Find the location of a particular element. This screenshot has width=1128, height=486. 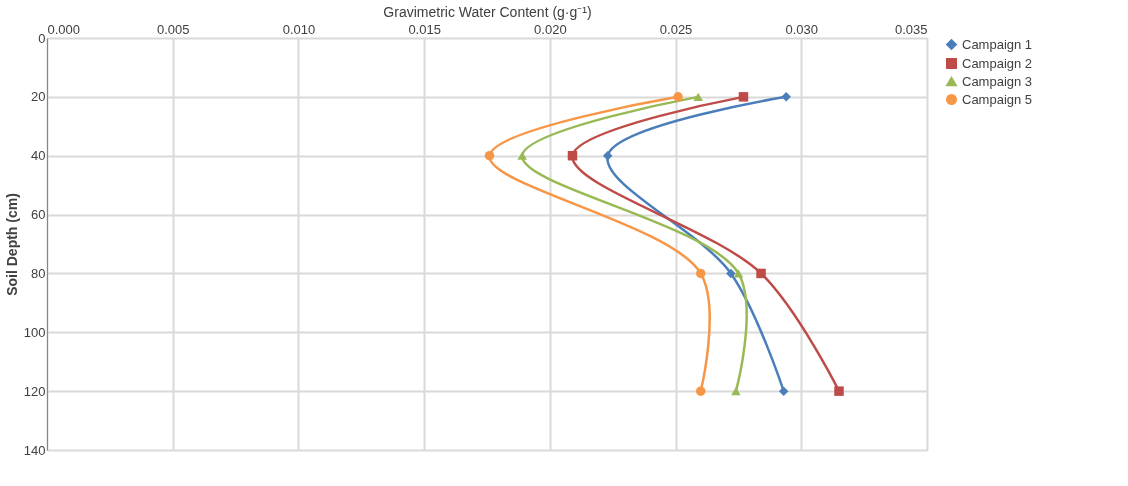

x-tick-label: 0.005 is located at coordinates (173, 29).